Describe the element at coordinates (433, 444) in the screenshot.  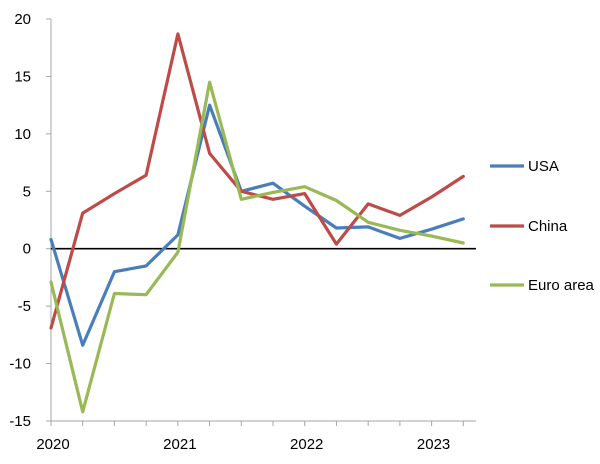
I see `x-tick-label: 2023` at that location.